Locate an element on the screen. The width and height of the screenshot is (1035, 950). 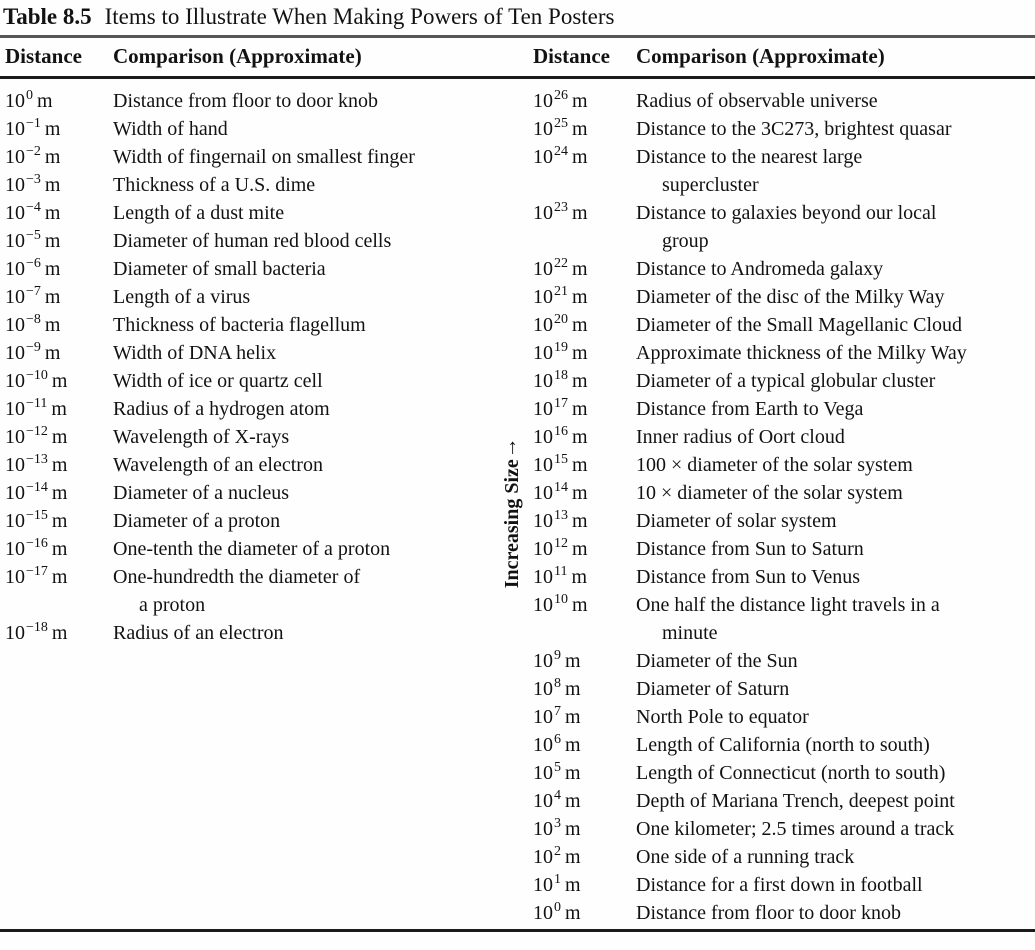
table-row: 10−14 m Diameter of a nucleus is located at coordinates (252, 493).